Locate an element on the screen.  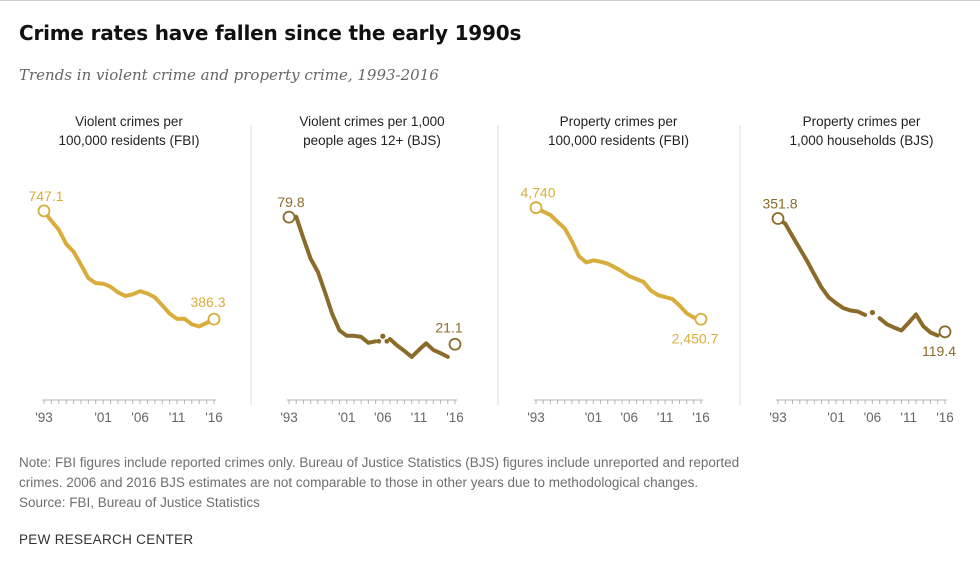
panel-1-title-line-1: Violent crimes per is located at coordinates (129, 121).